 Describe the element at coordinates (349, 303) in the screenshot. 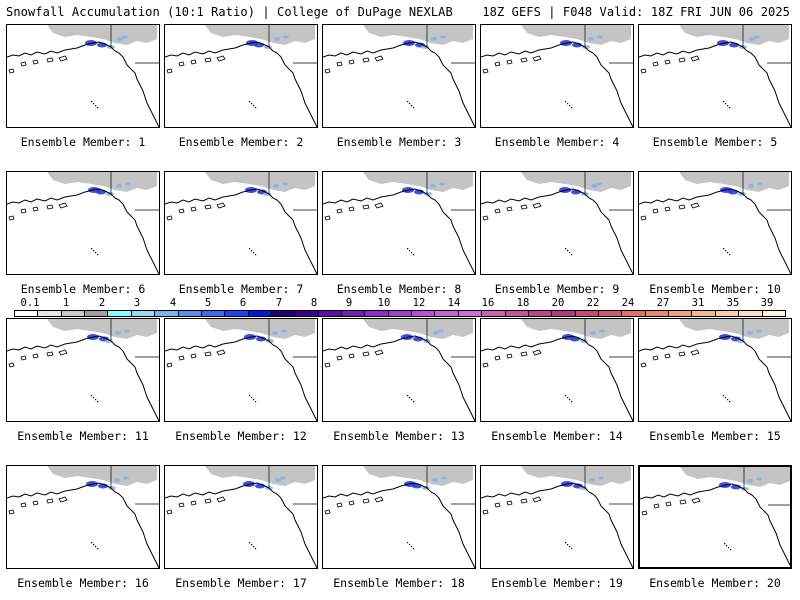

I see `colorbar-tick-label: 9` at that location.